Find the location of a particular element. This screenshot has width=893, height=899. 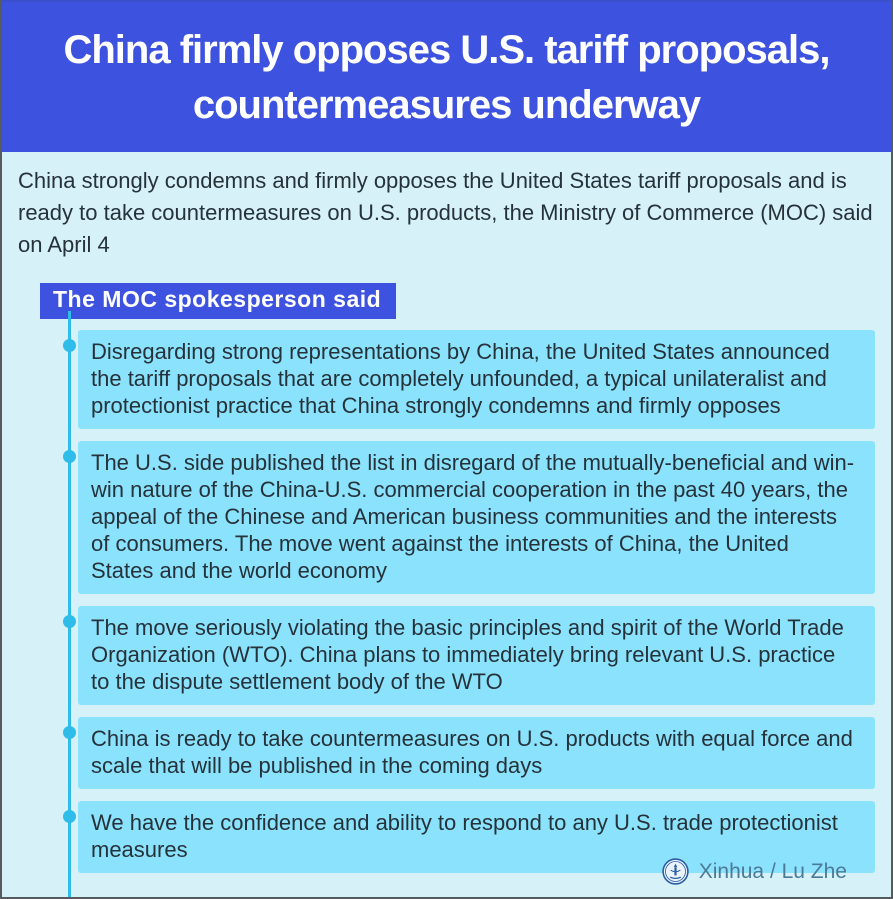

timeline-line is located at coordinates (69, 604).